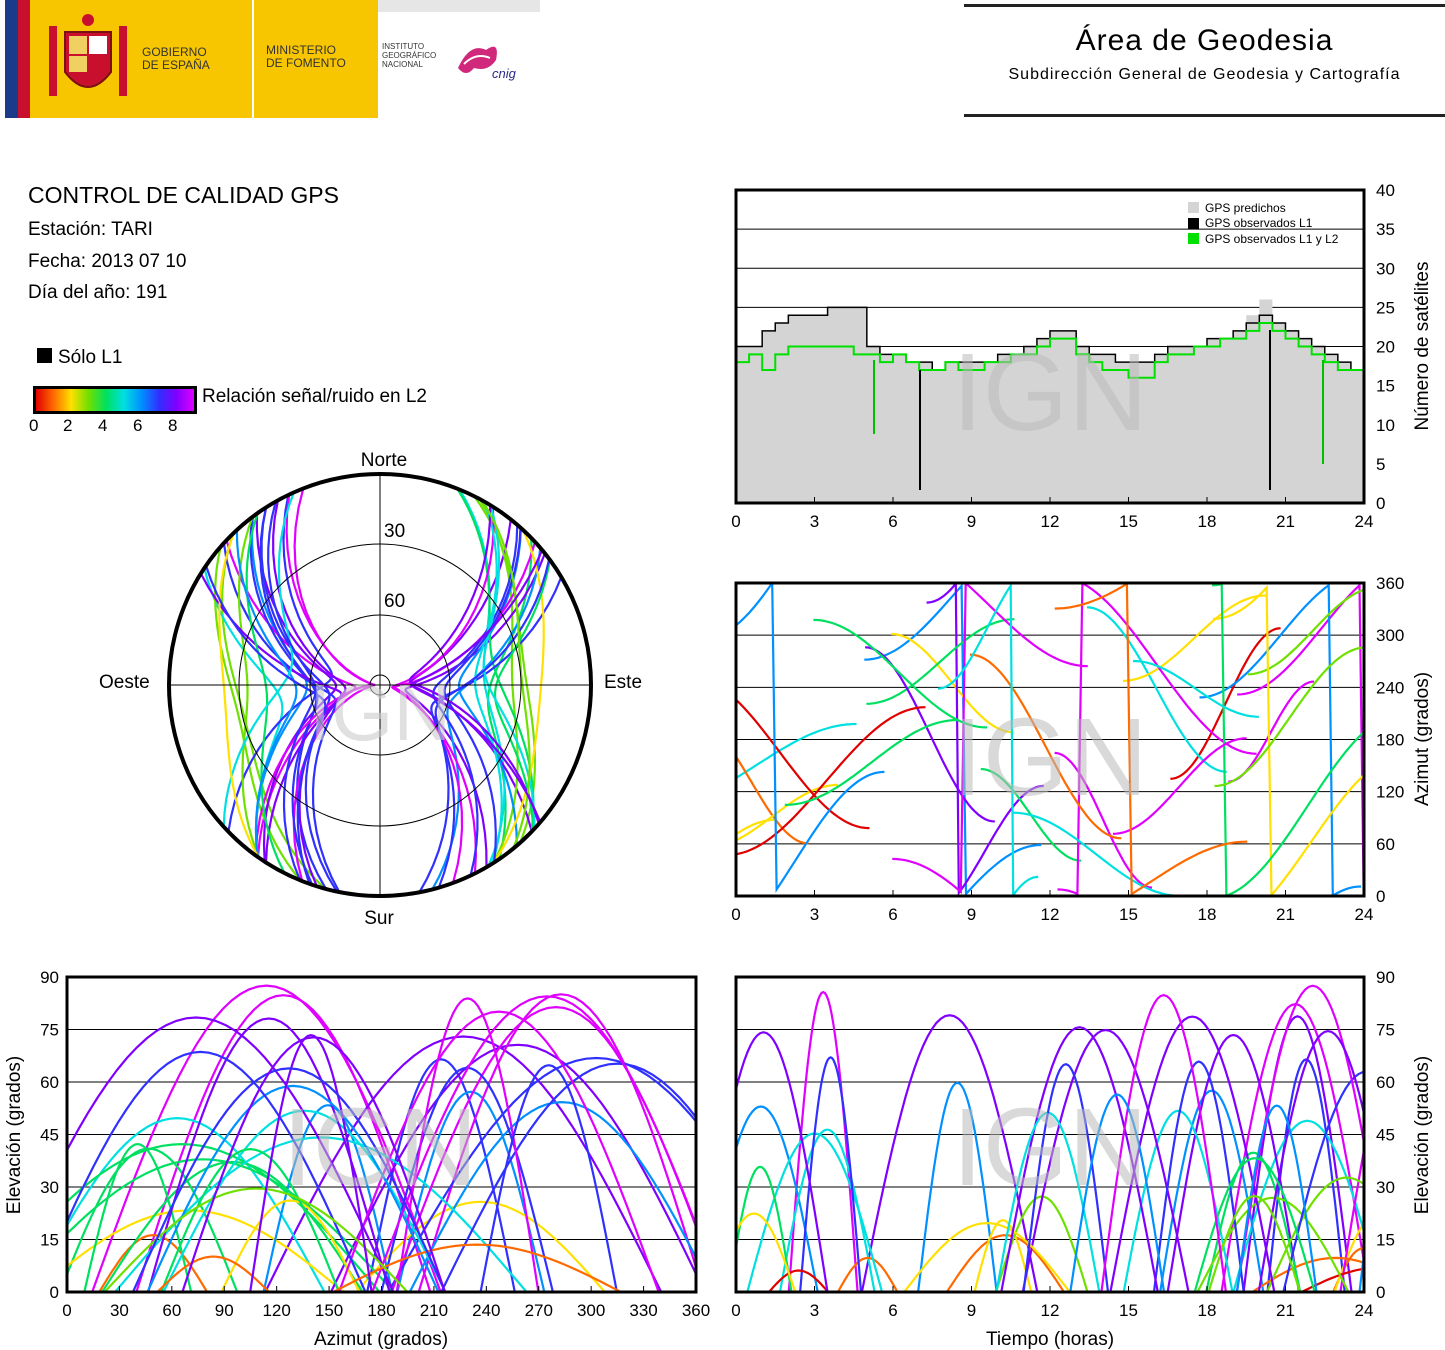 The height and width of the screenshot is (1350, 1445). I want to click on legend-predicted: GPS predichos, so click(1245, 208).